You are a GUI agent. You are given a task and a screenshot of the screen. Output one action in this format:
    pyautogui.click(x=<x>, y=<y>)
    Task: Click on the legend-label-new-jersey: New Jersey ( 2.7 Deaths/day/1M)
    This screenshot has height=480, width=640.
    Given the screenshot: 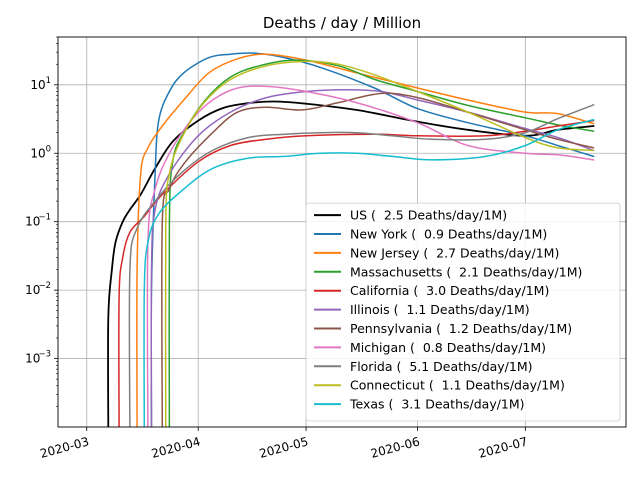 What is the action you would take?
    pyautogui.click(x=454, y=252)
    